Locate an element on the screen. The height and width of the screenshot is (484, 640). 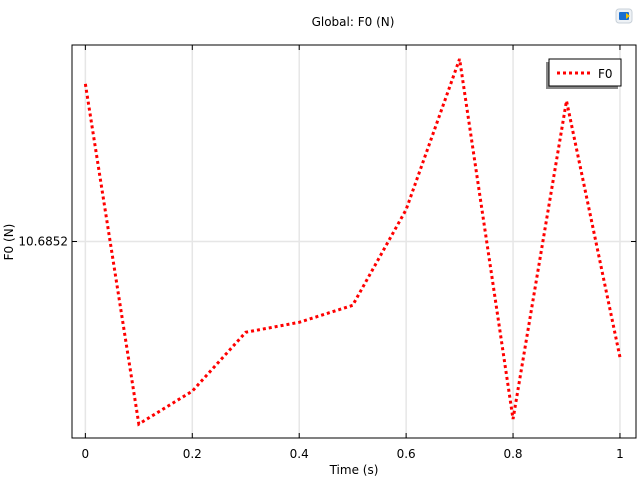
x-tick-label: 0.2 is located at coordinates (192, 454).